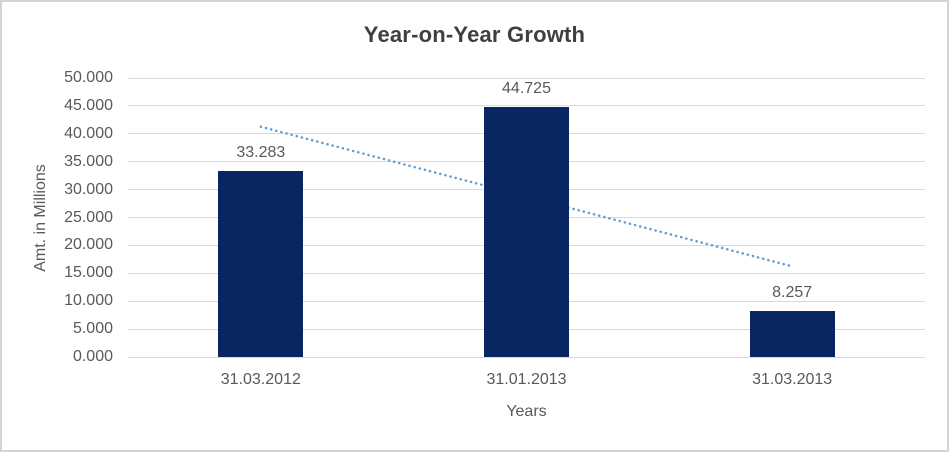 This screenshot has height=452, width=949. What do you see at coordinates (88, 77) in the screenshot?
I see `y-tick-label: 50.000` at bounding box center [88, 77].